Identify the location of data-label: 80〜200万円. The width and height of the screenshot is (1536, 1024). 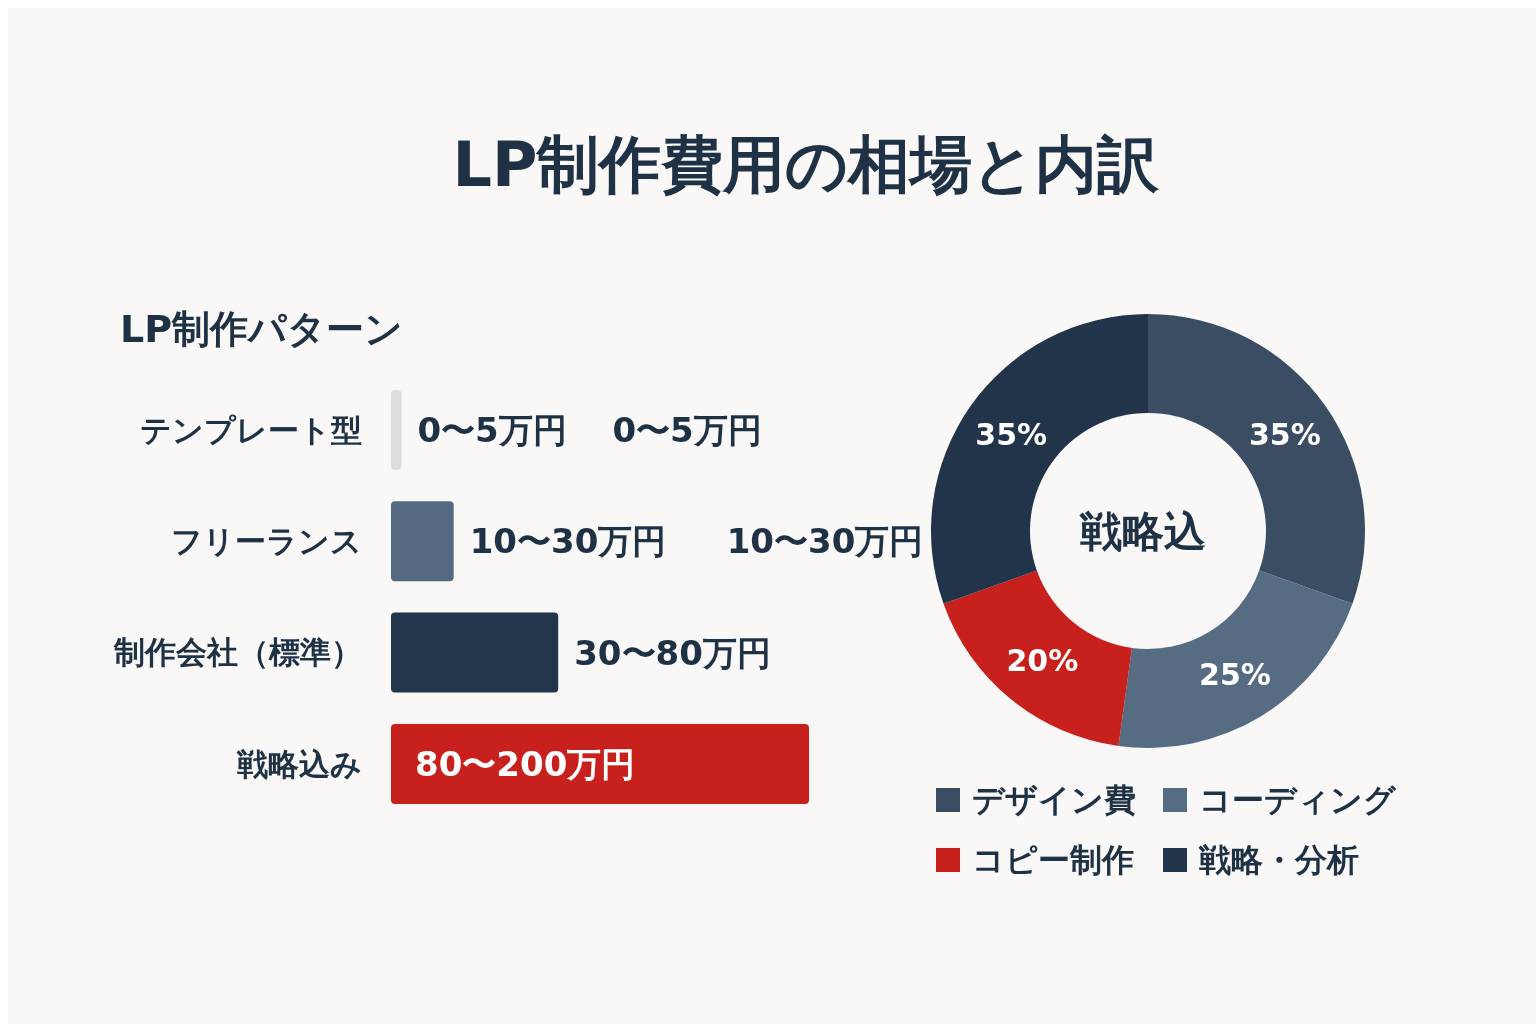
(525, 763).